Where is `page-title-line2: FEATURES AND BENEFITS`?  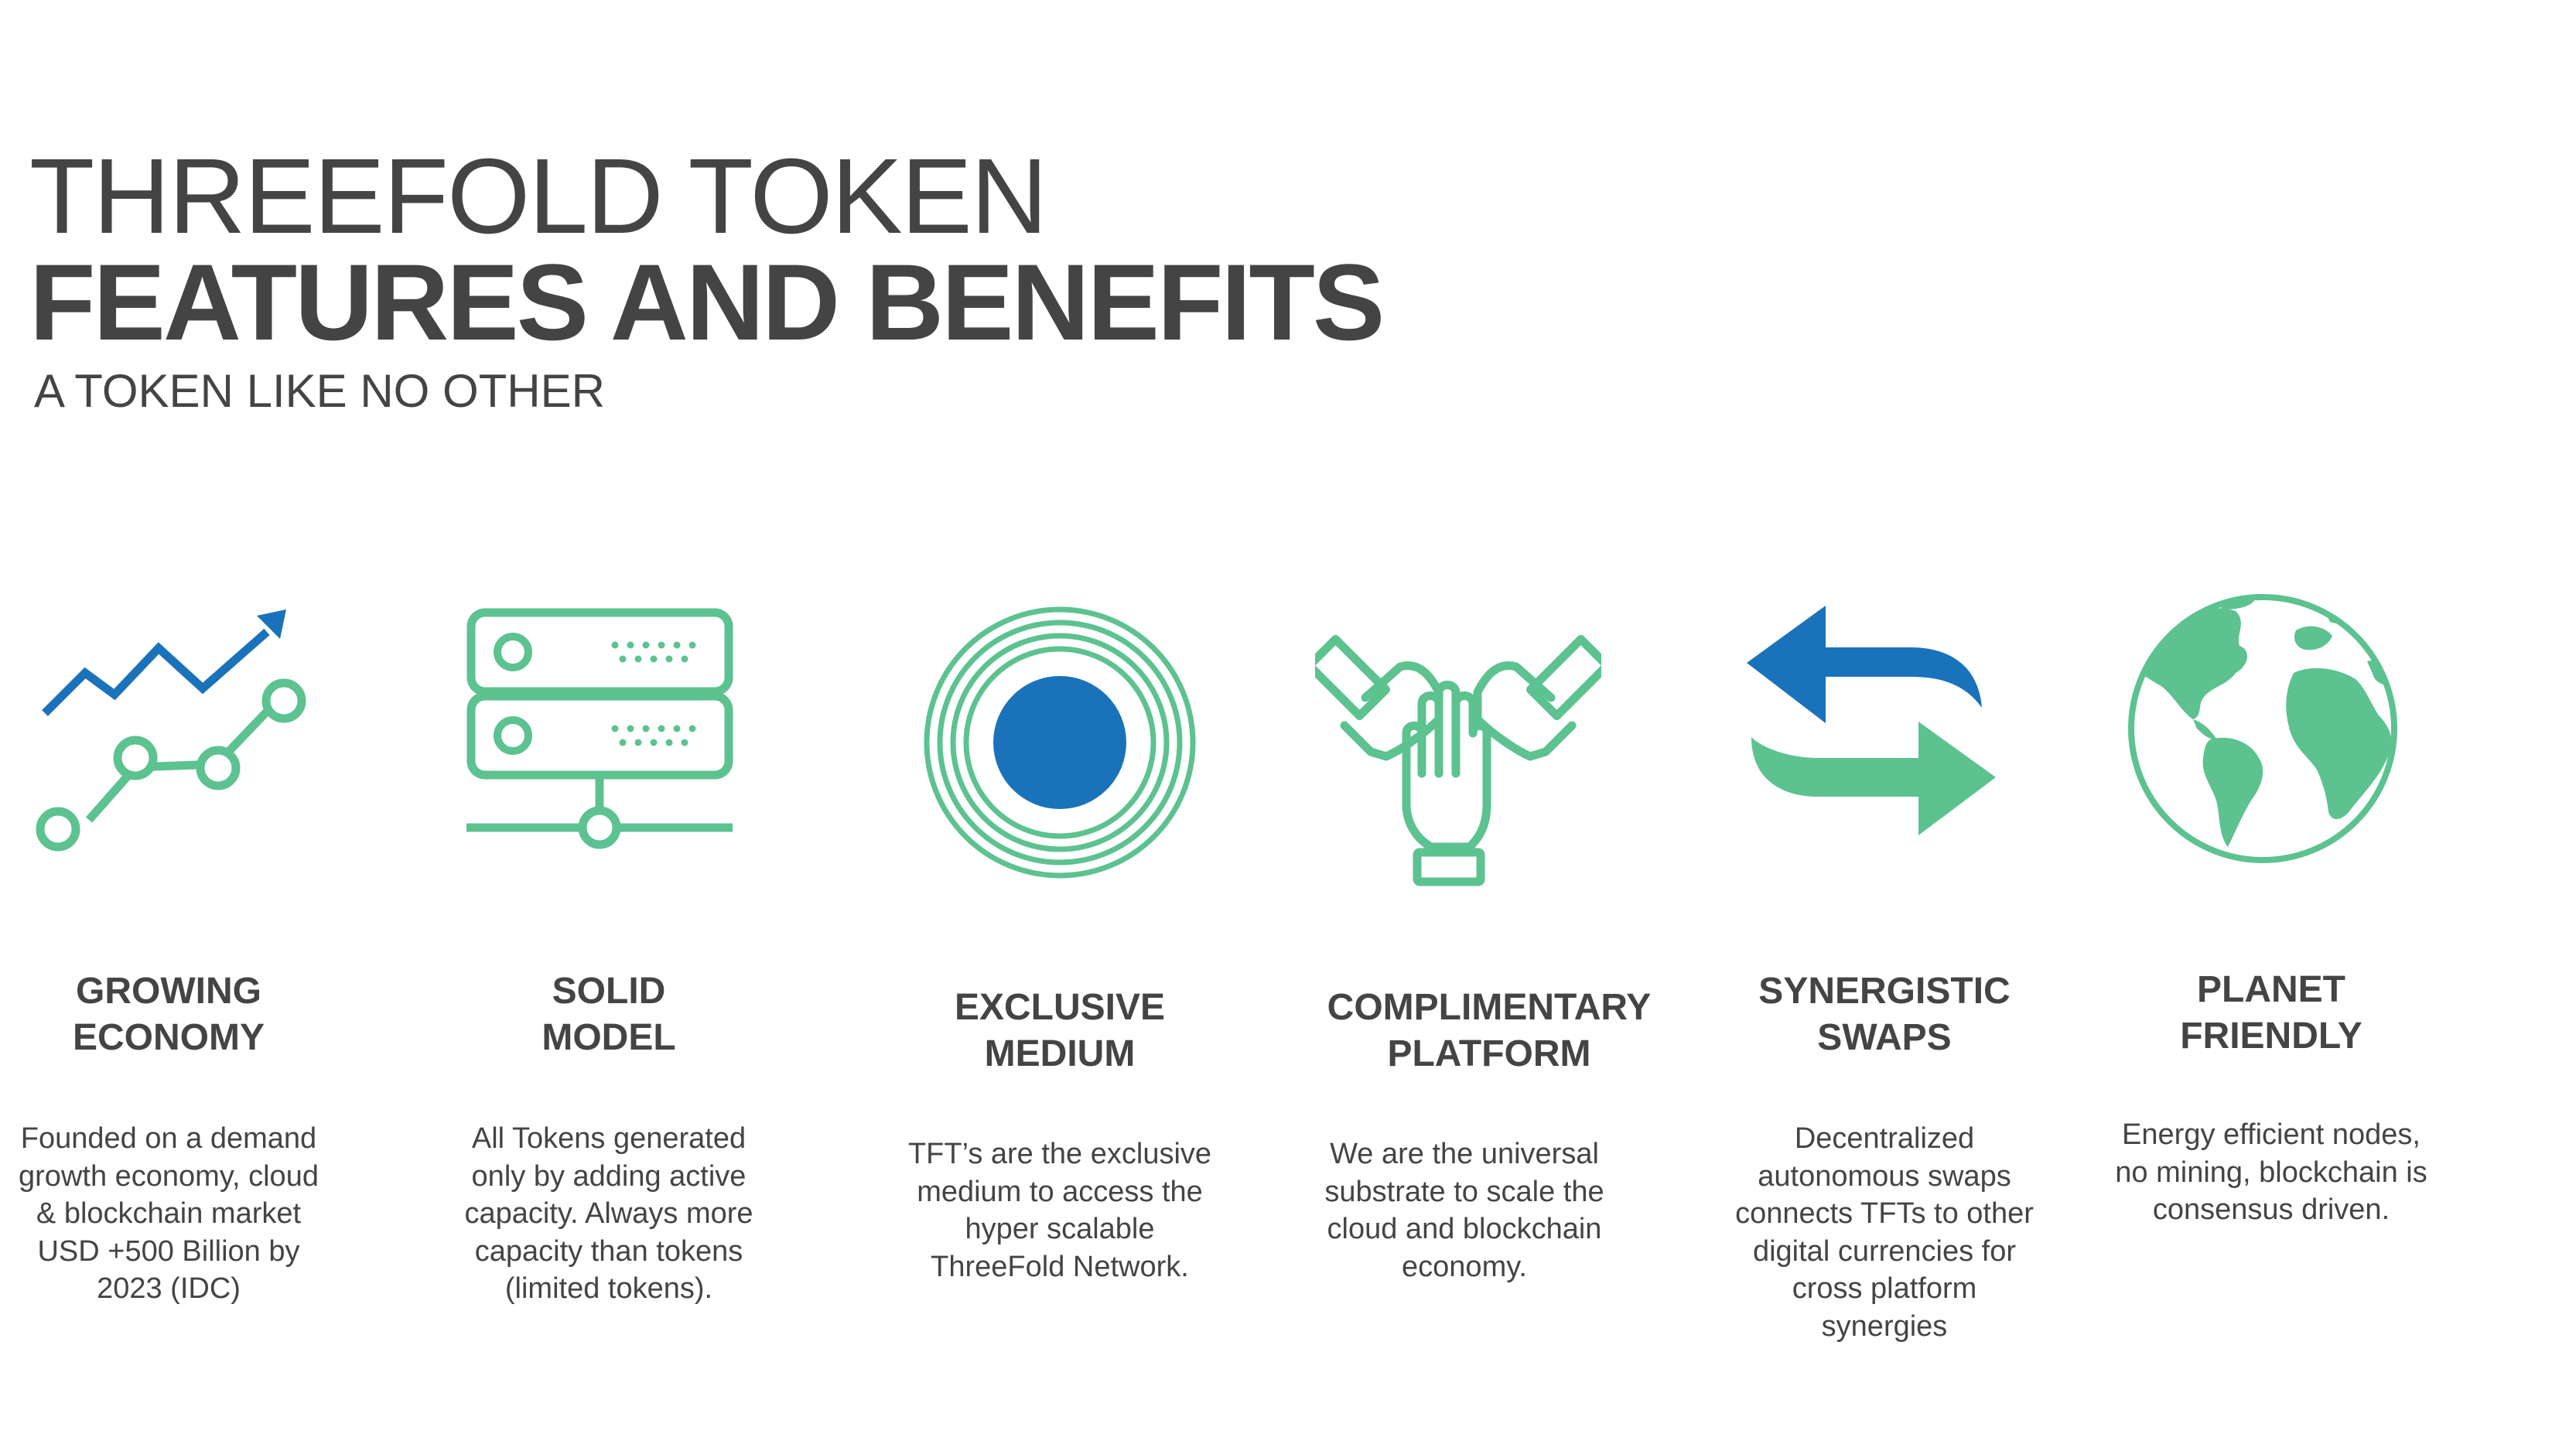 page-title-line2: FEATURES AND BENEFITS is located at coordinates (707, 302).